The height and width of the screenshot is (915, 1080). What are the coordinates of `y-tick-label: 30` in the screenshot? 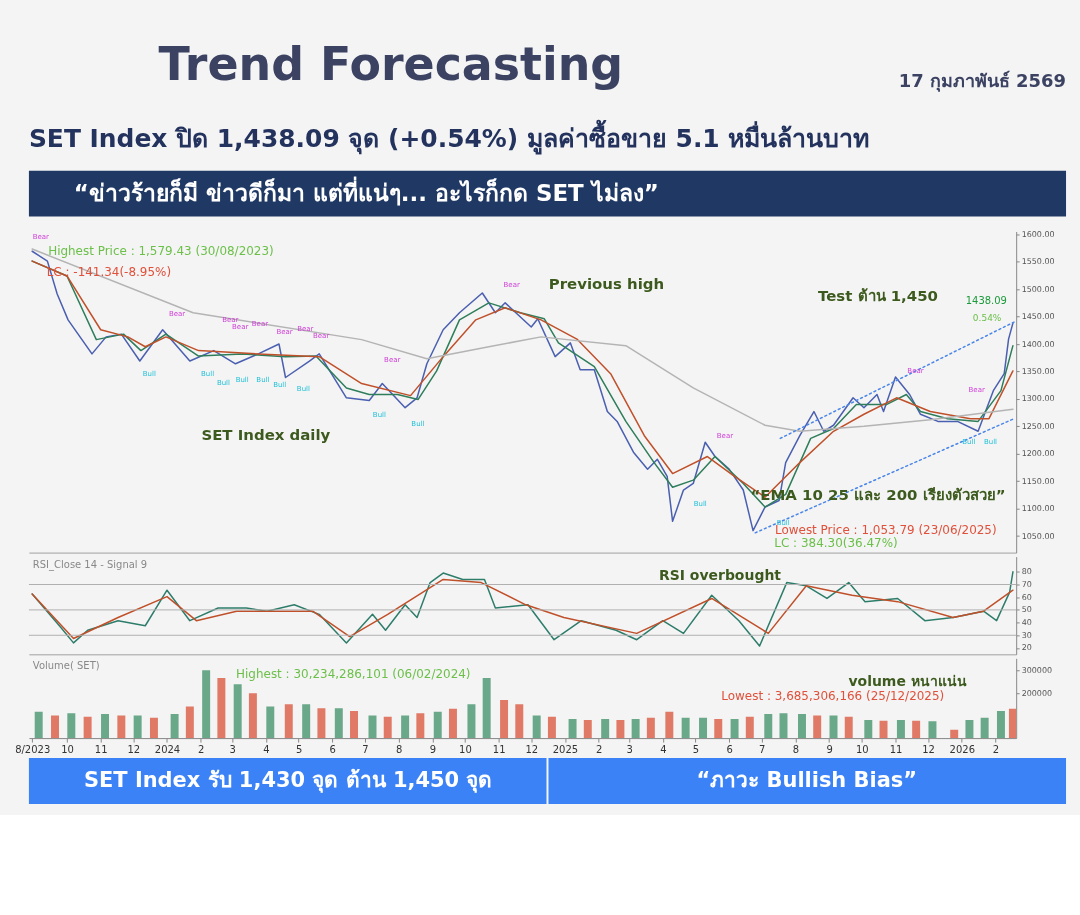 It's located at (1026, 635).